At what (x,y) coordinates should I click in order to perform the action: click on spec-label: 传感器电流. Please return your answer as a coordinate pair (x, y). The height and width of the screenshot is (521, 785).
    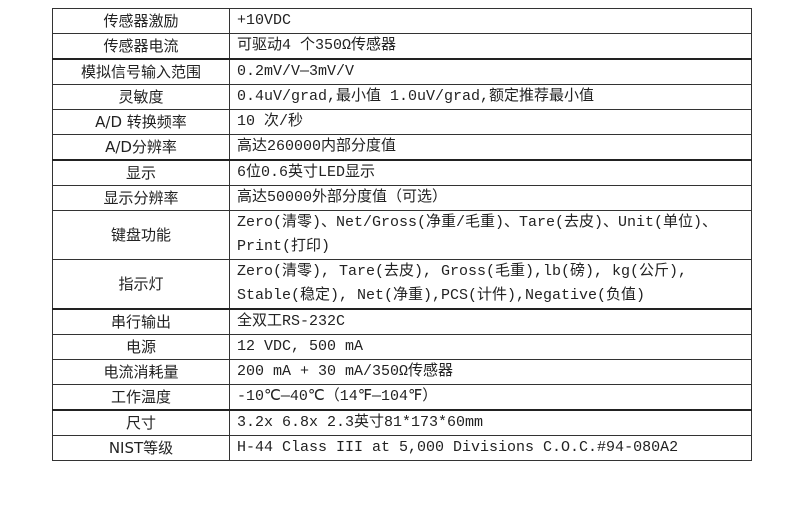
    Looking at the image, I should click on (141, 46).